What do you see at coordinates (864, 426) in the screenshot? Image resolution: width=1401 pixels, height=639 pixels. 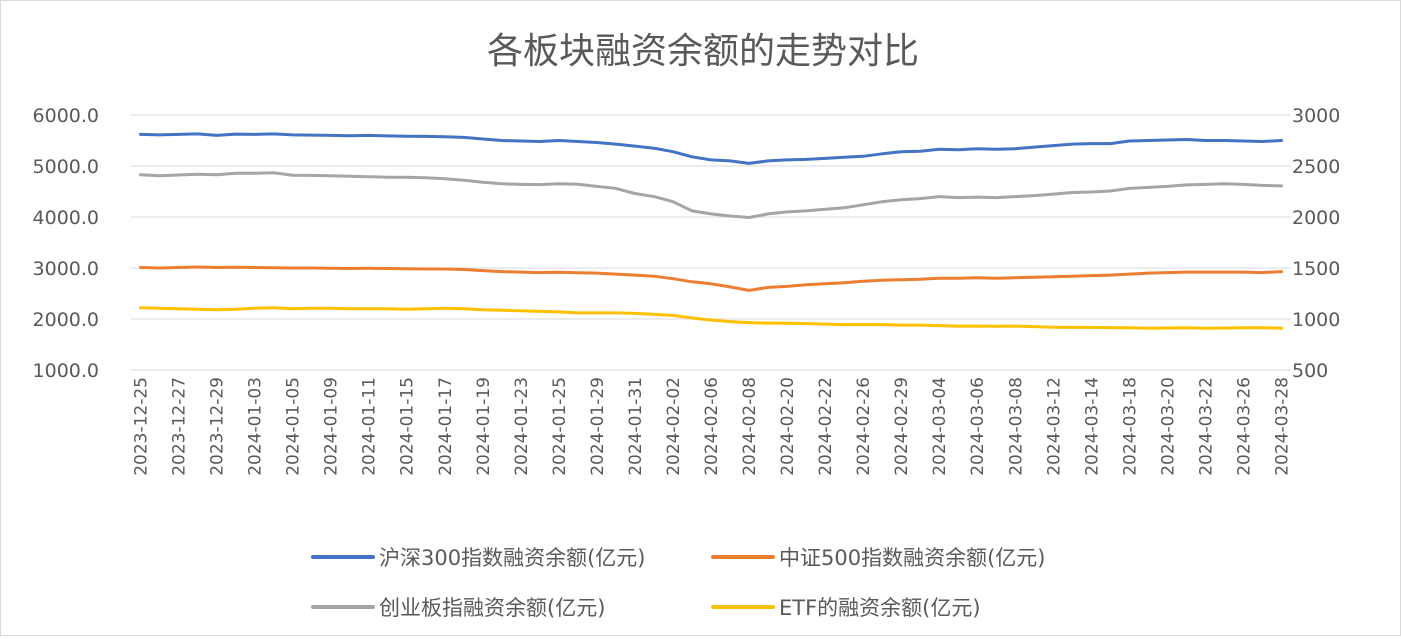 I see `x-tick-label: 2024-02-26` at bounding box center [864, 426].